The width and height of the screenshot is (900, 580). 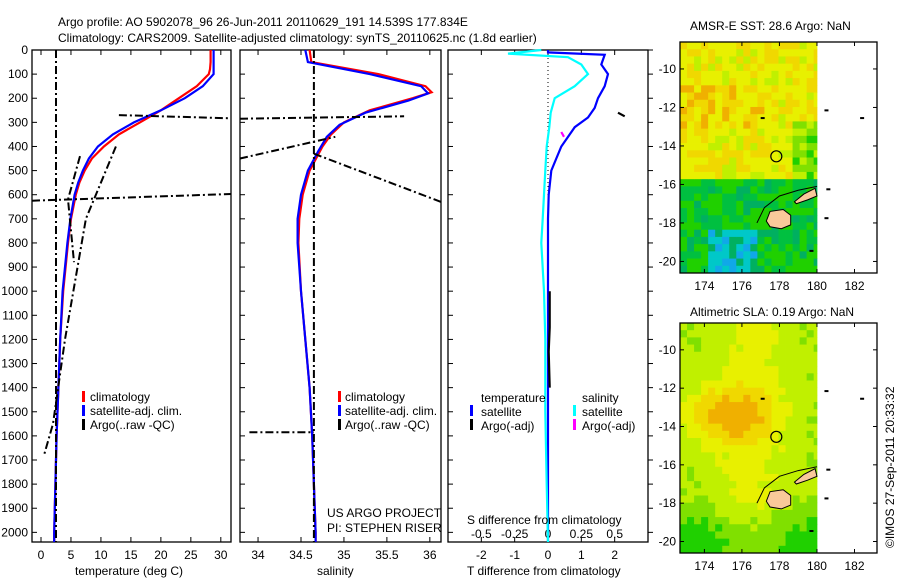 I want to click on y-tick-label: -10, so click(x=668, y=69).